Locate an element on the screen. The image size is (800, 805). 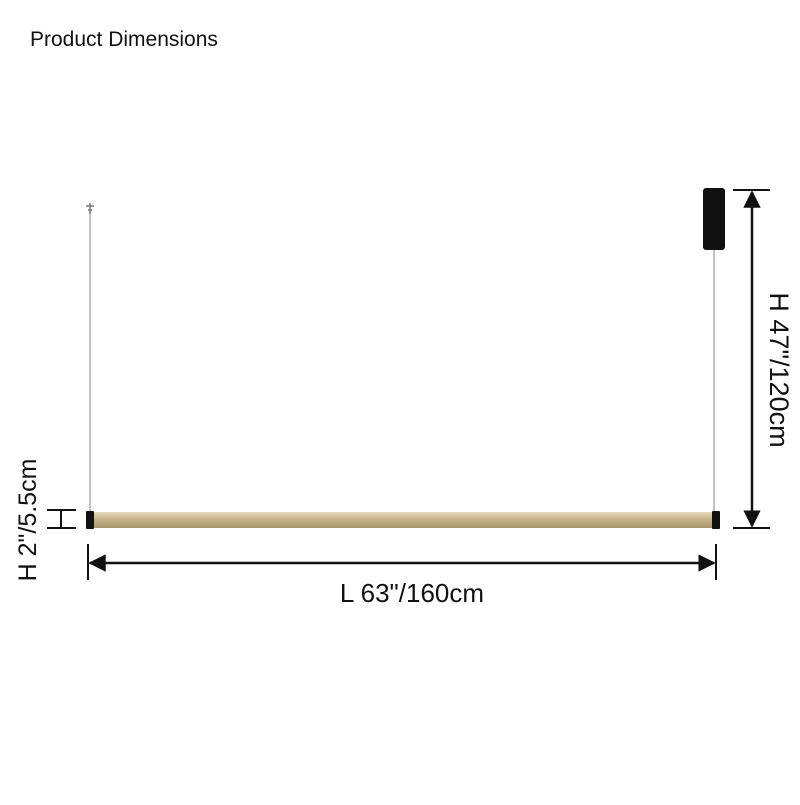
title: Product Dimensions is located at coordinates (124, 39).